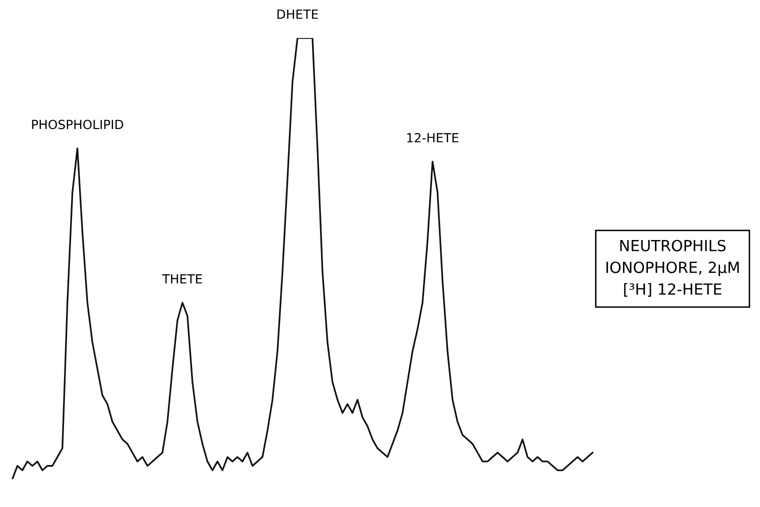 This screenshot has width=760, height=507. What do you see at coordinates (672, 268) in the screenshot?
I see `text: NEUTROPHILS IONOPHORE, 2μM [³H] 12-HETE` at bounding box center [672, 268].